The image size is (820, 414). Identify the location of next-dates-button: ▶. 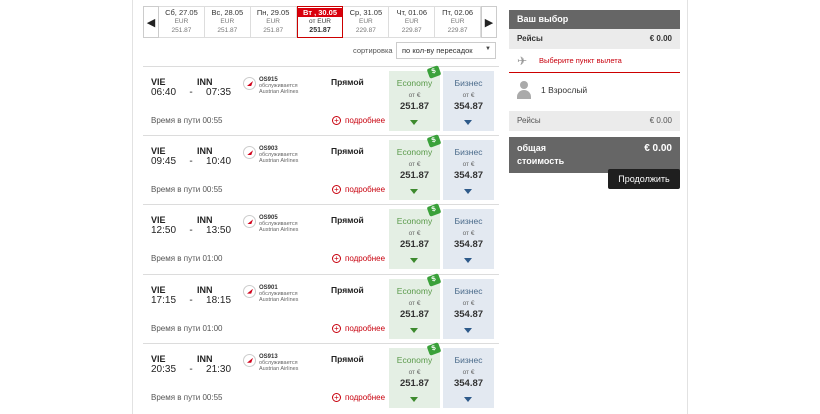
(489, 22).